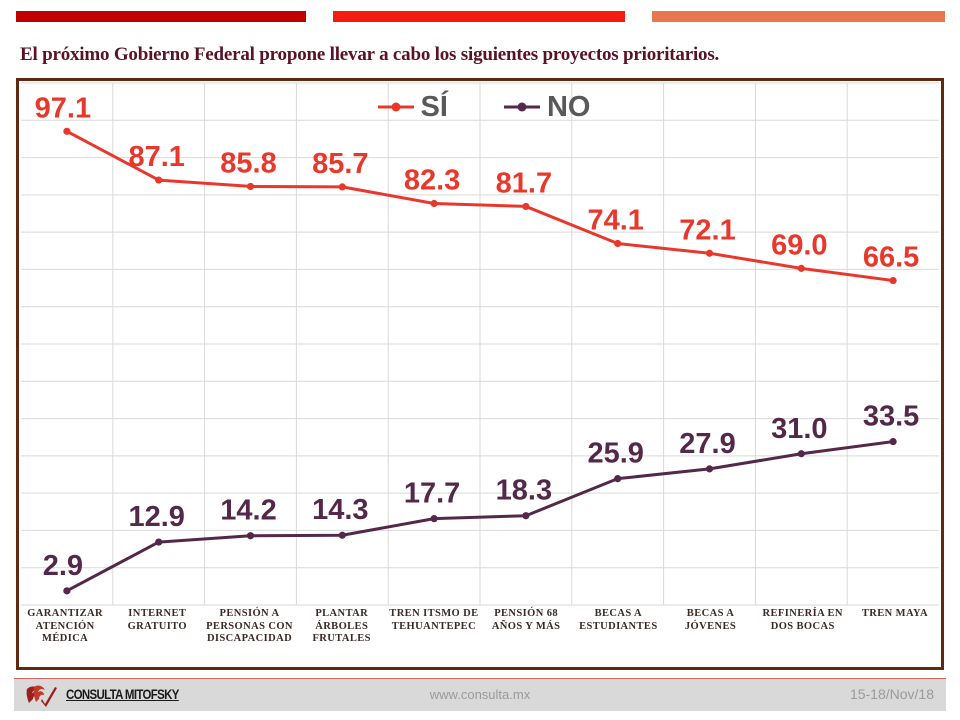  What do you see at coordinates (161, 16) in the screenshot?
I see `top-bar-dark-red` at bounding box center [161, 16].